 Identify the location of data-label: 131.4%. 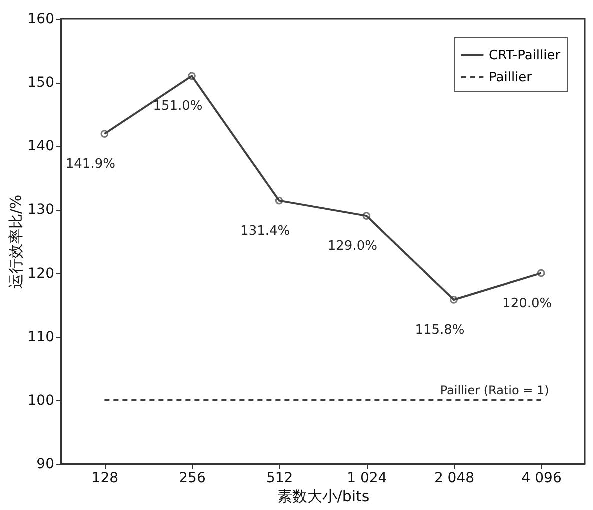
(265, 231).